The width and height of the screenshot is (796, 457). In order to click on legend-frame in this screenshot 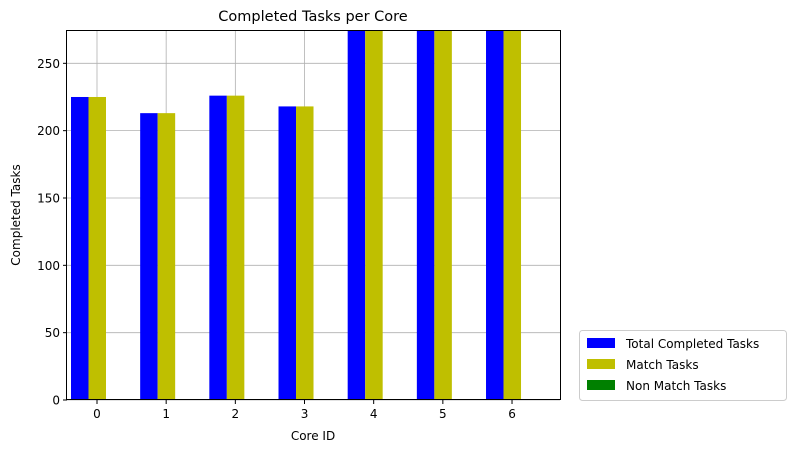, I will do `click(683, 365)`.